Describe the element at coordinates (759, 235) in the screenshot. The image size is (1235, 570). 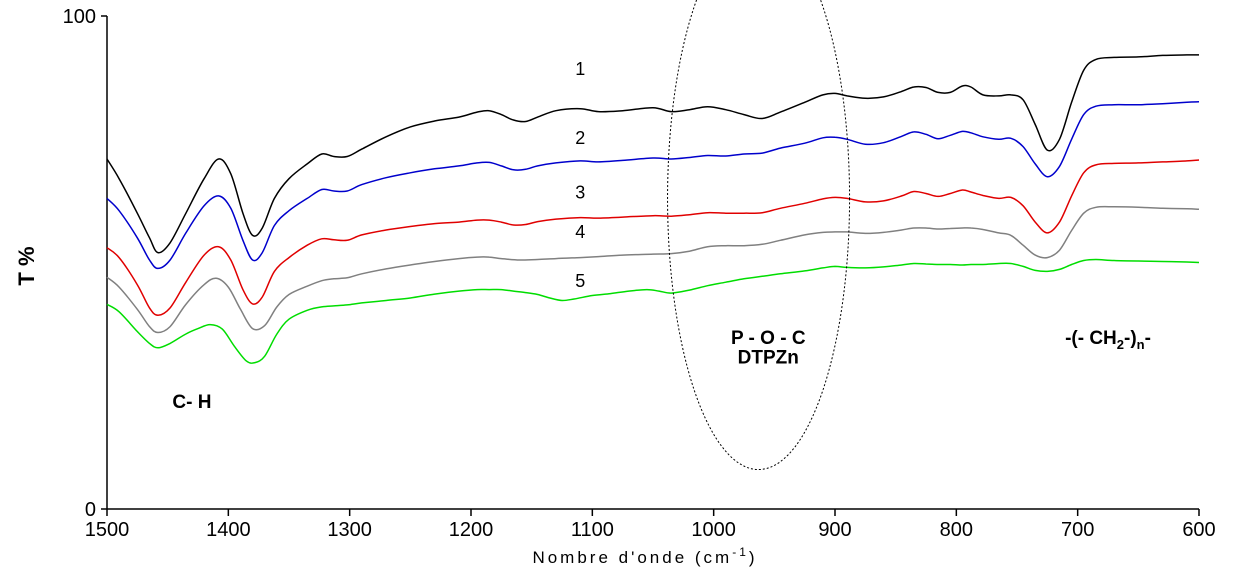
I see `p-o-c-ellipse-outline` at that location.